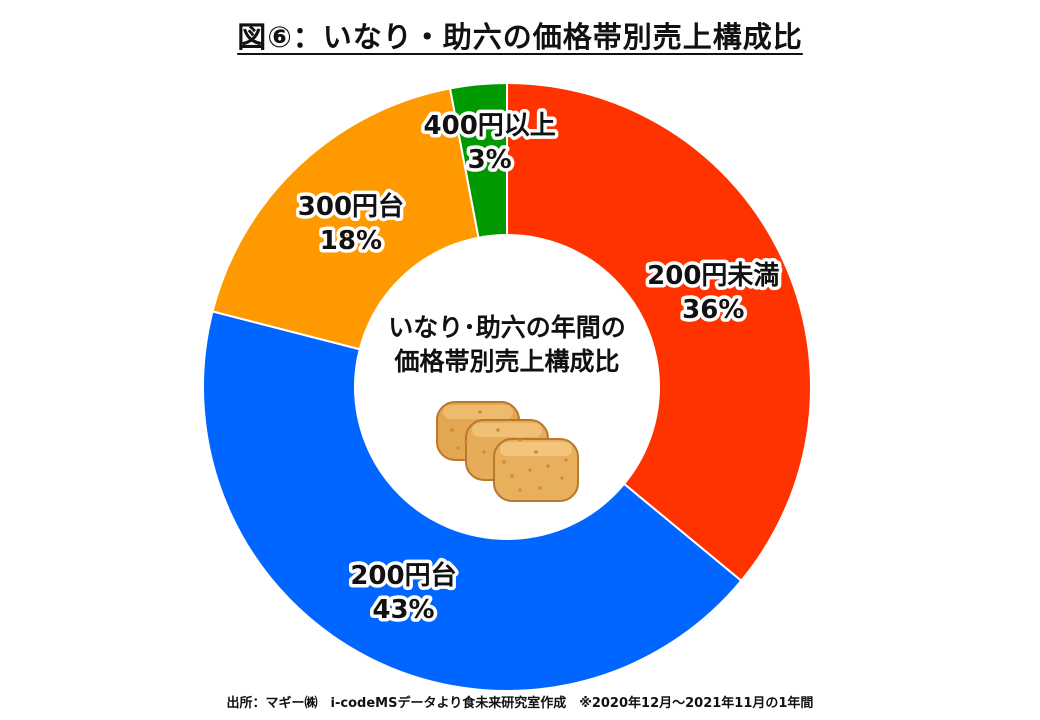  I want to click on slice-value-400-plus: 3%, so click(490, 160).